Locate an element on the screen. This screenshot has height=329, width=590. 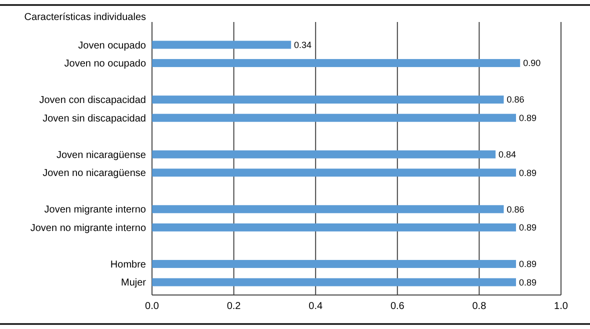
x-tick-label: 0.4 is located at coordinates (315, 306).